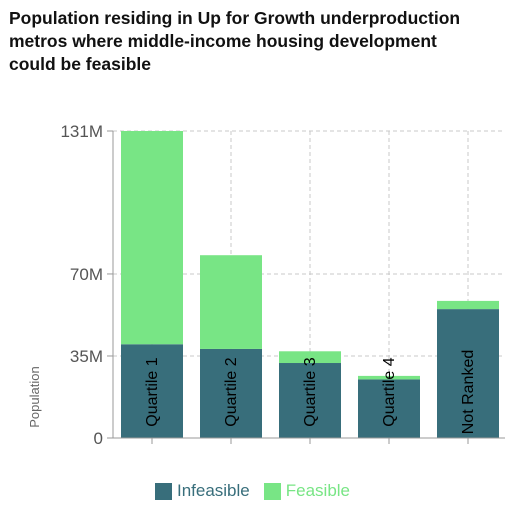 Image resolution: width=505 pixels, height=512 pixels. What do you see at coordinates (86, 274) in the screenshot?
I see `y-tick-label: 70M` at bounding box center [86, 274].